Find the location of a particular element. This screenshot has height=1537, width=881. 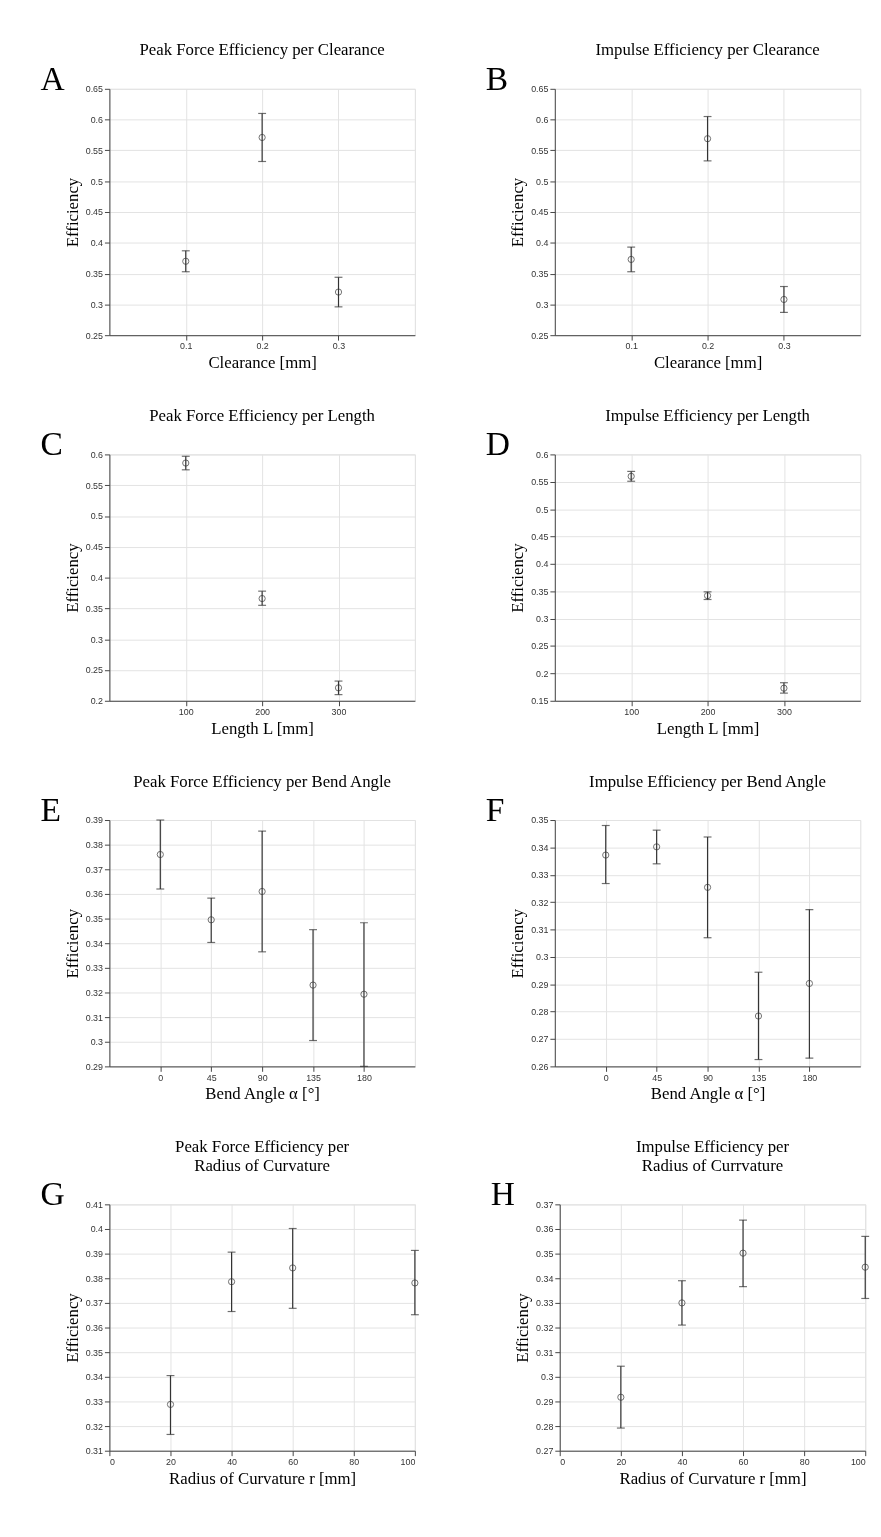

chart-title: Impulse Efficiency per Clearance is located at coordinates (707, 50).